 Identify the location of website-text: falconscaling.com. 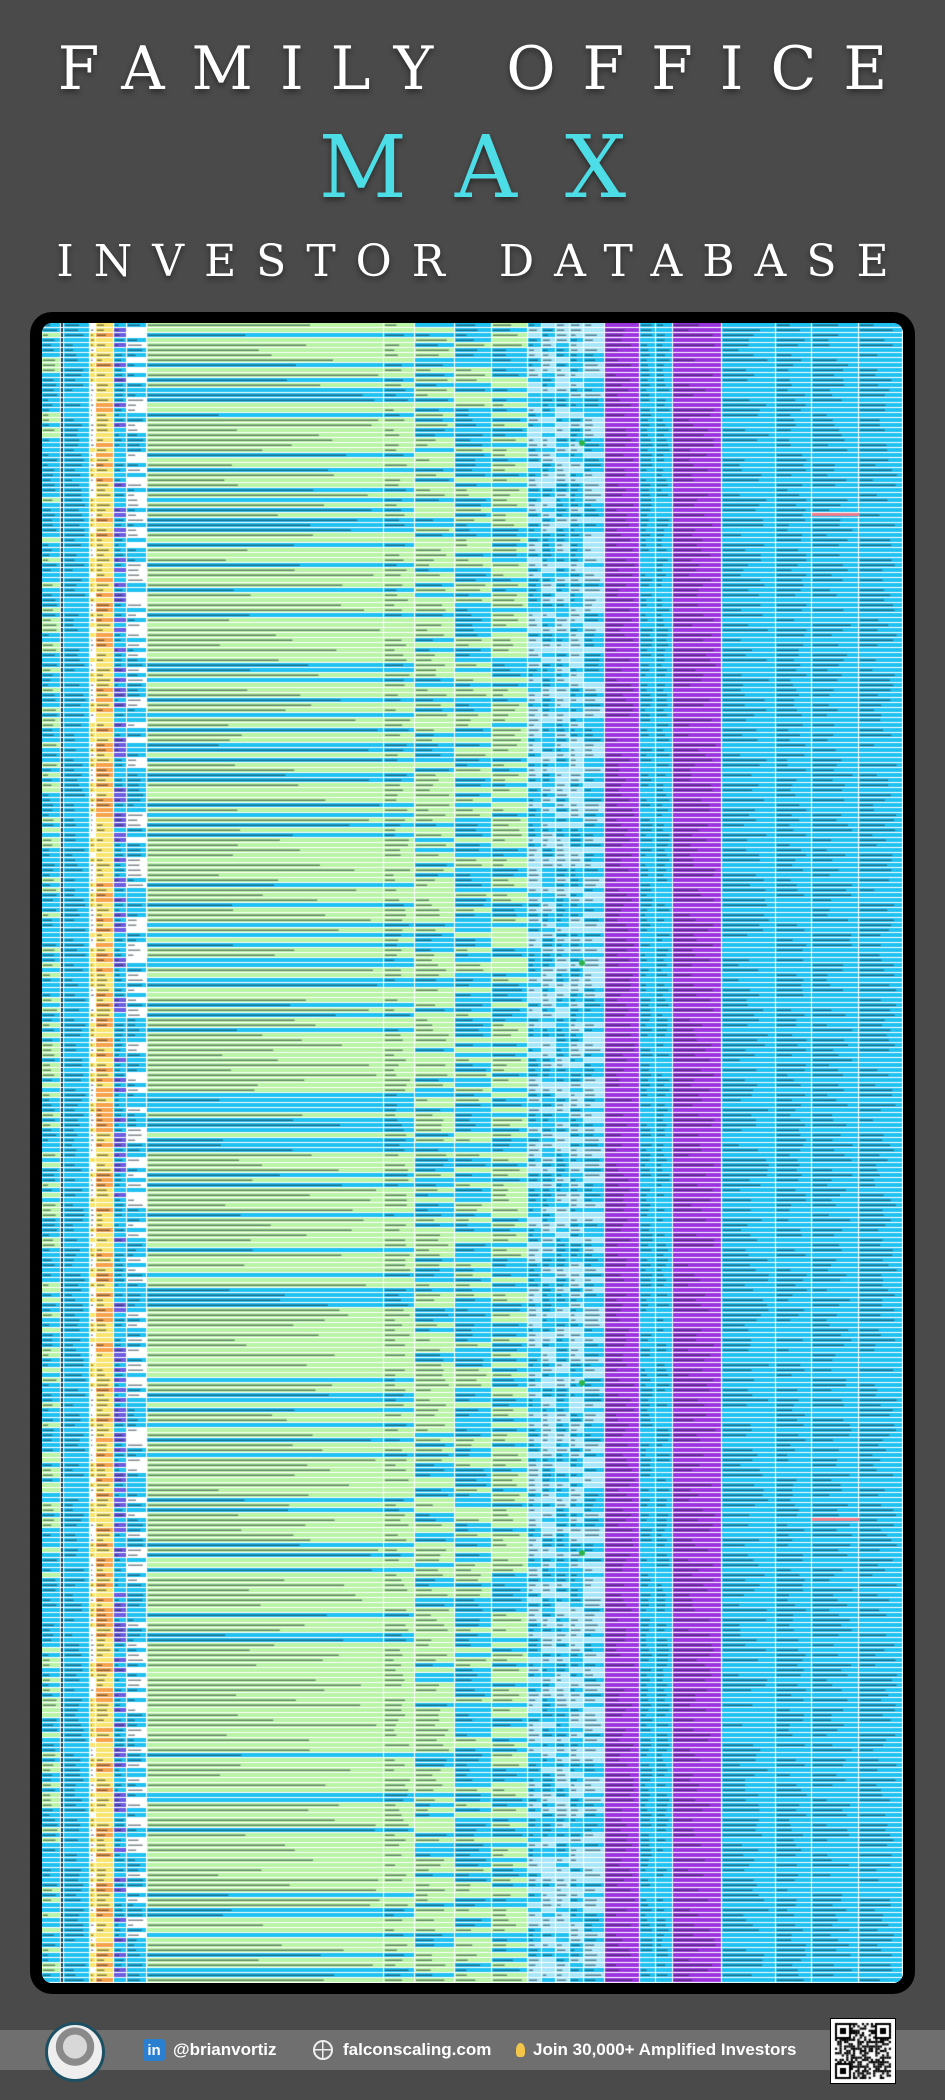
(417, 2049).